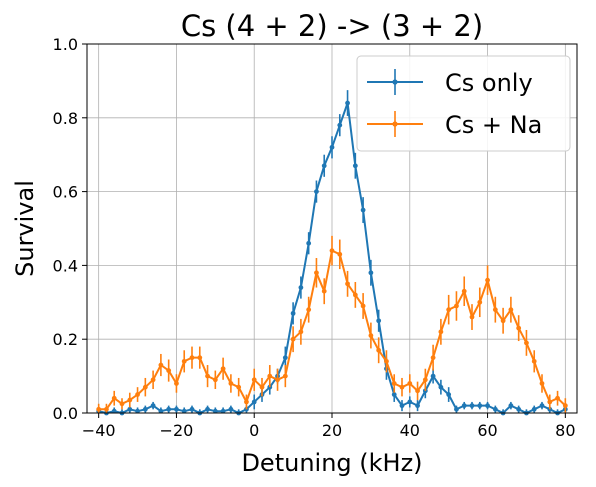  I want to click on chart-title: Cs (4 + 2) -> (3 + 2), so click(332, 26).